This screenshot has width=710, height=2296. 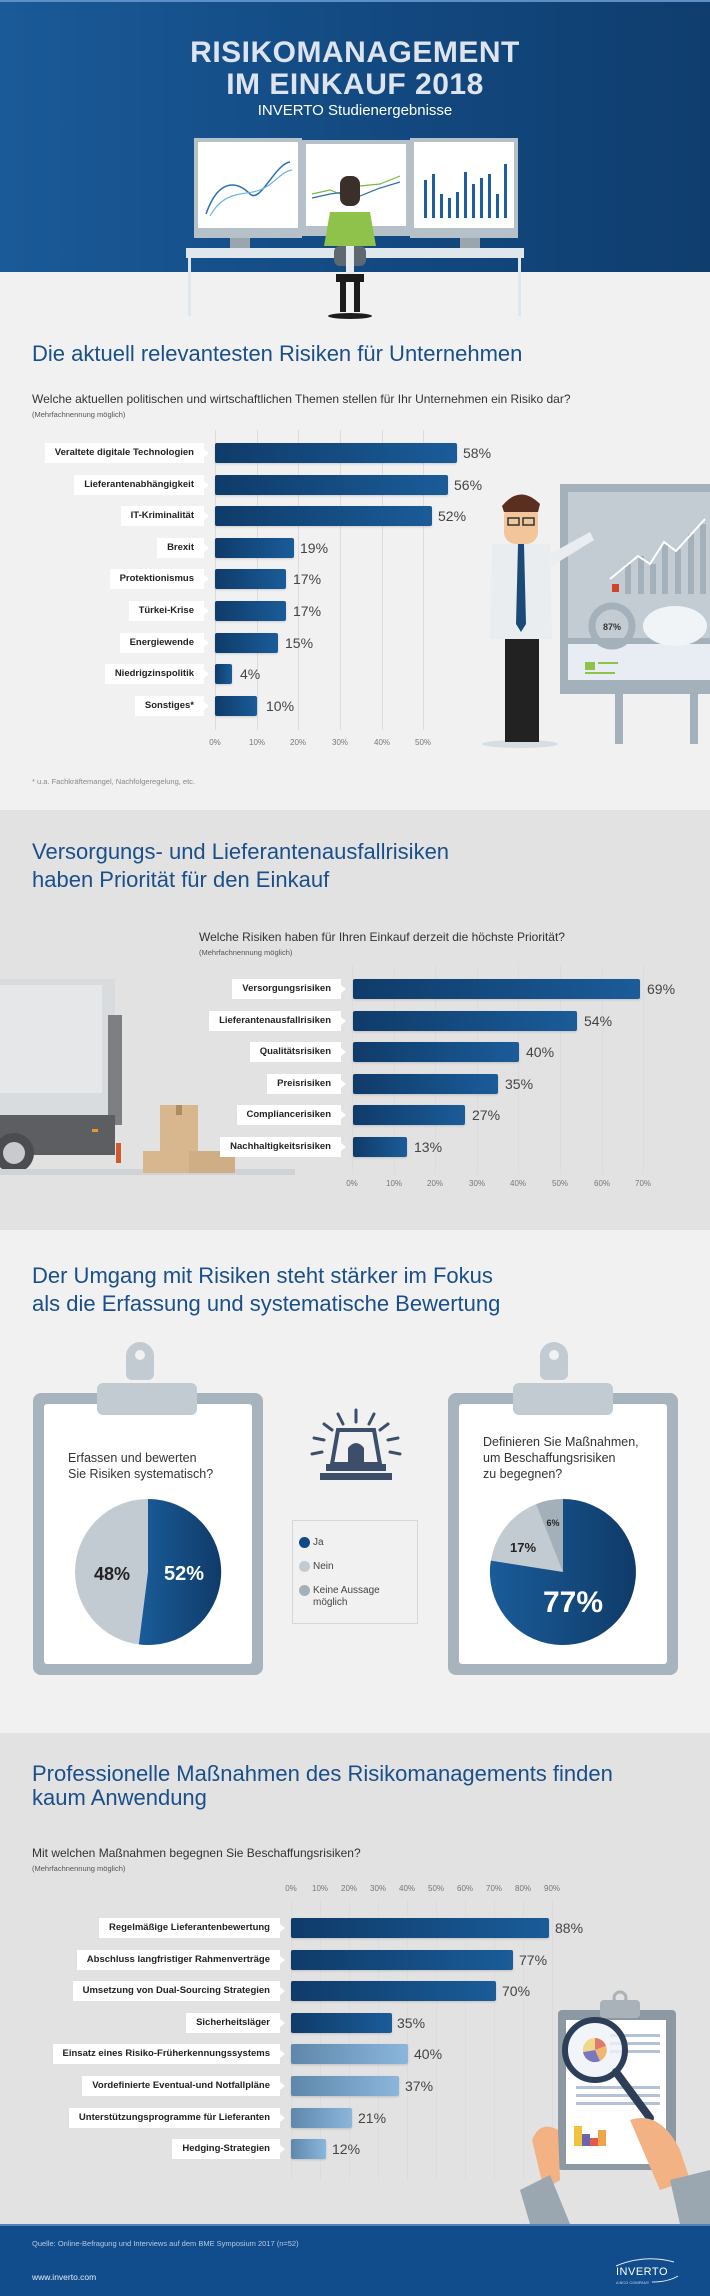 What do you see at coordinates (552, 1888) in the screenshot?
I see `chart3-tick: 90%` at bounding box center [552, 1888].